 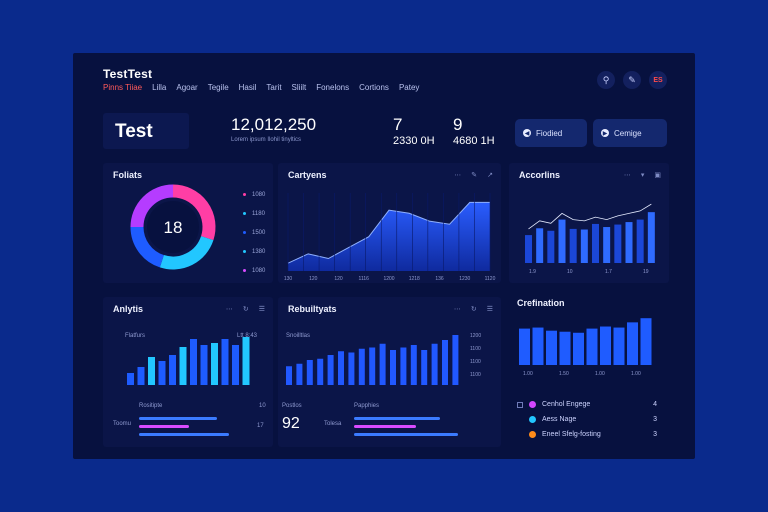 What do you see at coordinates (274, 124) in the screenshot?
I see `main-stat-value: 12,012,250` at bounding box center [274, 124].